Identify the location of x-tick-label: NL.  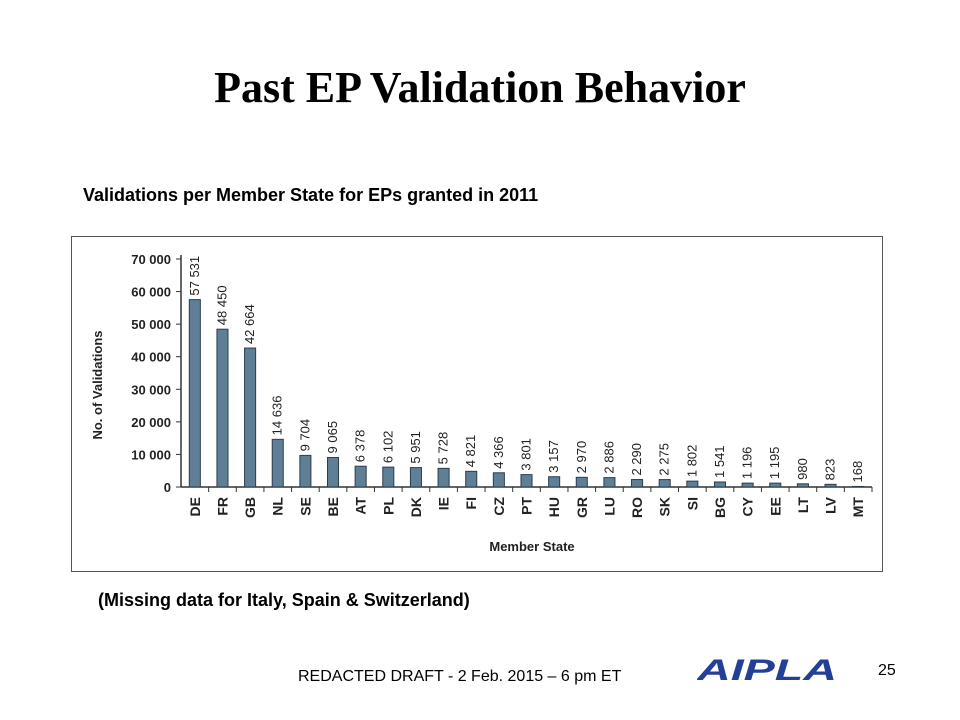
(278, 506).